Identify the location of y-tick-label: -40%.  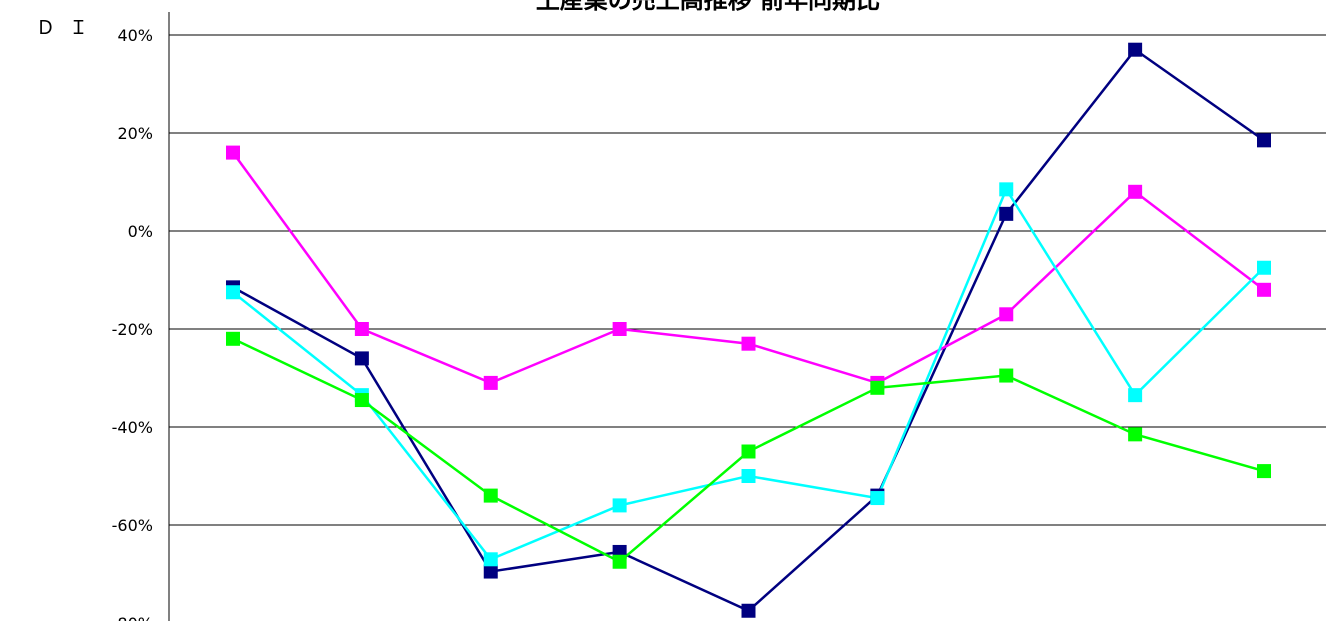
(132, 427).